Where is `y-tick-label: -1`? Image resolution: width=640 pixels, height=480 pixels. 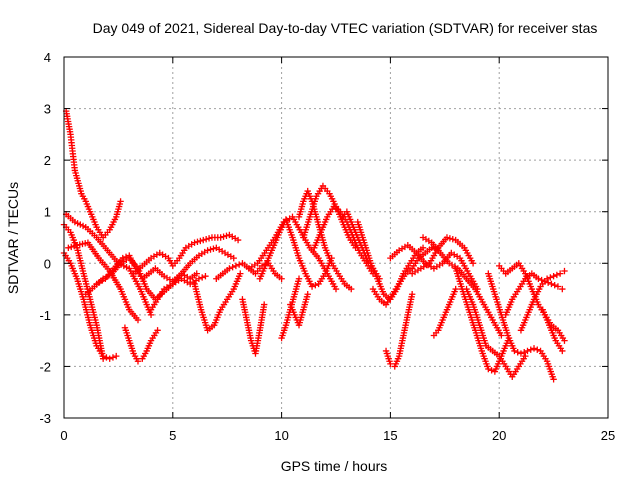
y-tick-label: -1 is located at coordinates (45, 315).